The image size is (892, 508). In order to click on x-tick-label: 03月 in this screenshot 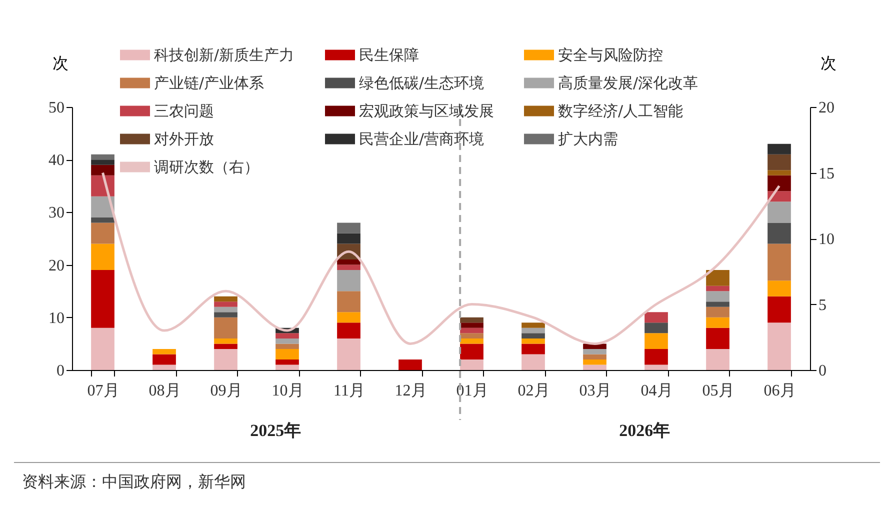, I will do `click(595, 391)`.